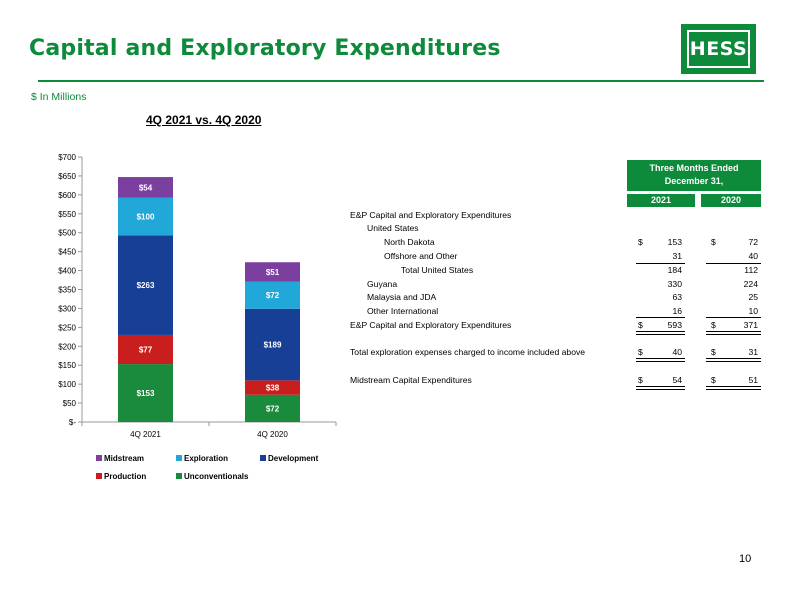 Image resolution: width=800 pixels, height=600 pixels. What do you see at coordinates (124, 458) in the screenshot?
I see `legend-label-midstream: Midstream` at bounding box center [124, 458].